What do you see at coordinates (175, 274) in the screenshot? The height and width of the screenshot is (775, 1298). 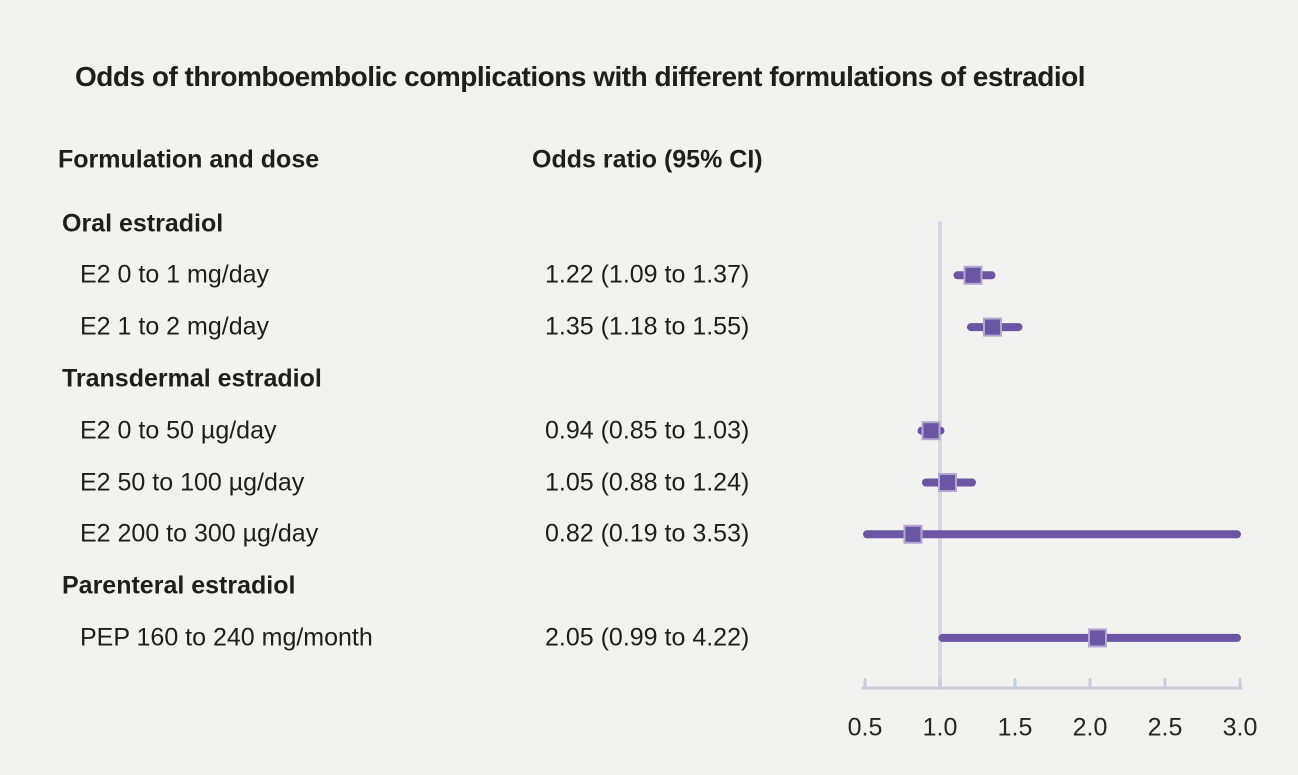 I see `row-label: E2 0 to 1 mg/day` at bounding box center [175, 274].